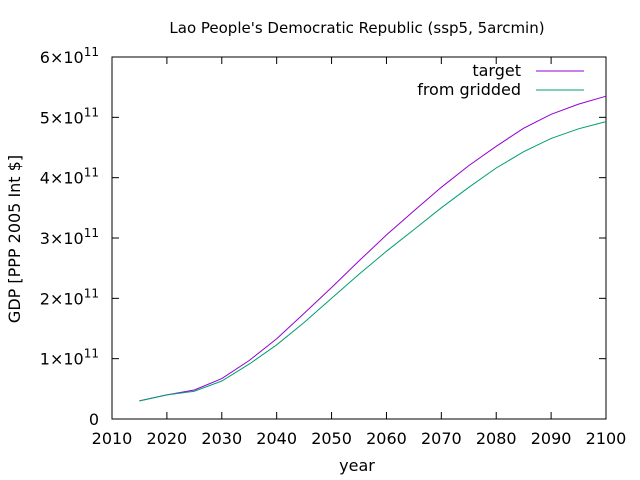 The width and height of the screenshot is (640, 480). I want to click on y-tick-label: 0, so click(94, 419).